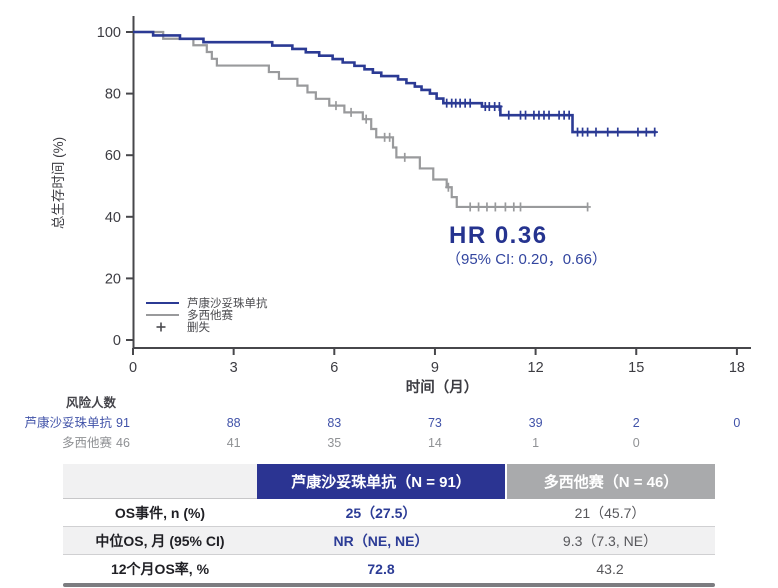  What do you see at coordinates (737, 368) in the screenshot?
I see `x-tick-label: 18` at bounding box center [737, 368].